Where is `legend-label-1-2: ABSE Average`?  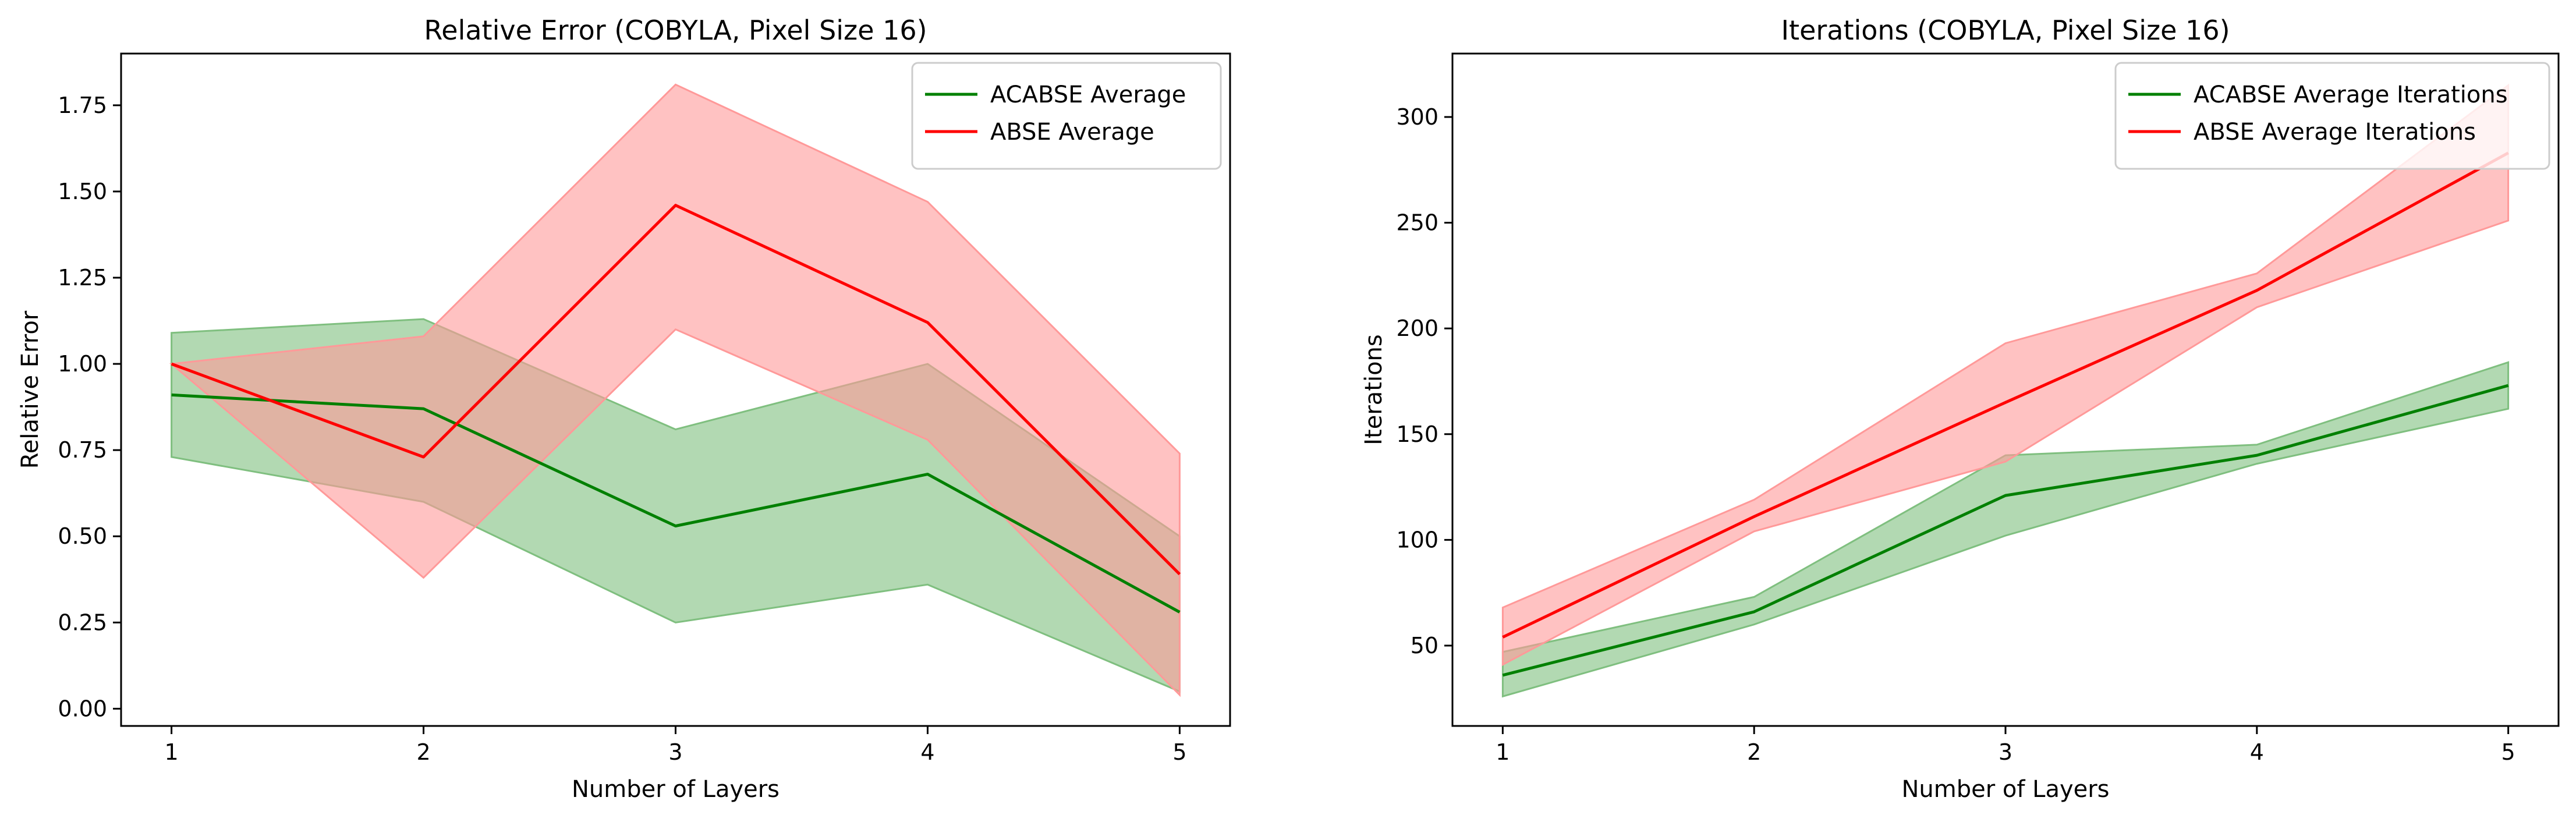
legend-label-1-2: ABSE Average is located at coordinates (1072, 132).